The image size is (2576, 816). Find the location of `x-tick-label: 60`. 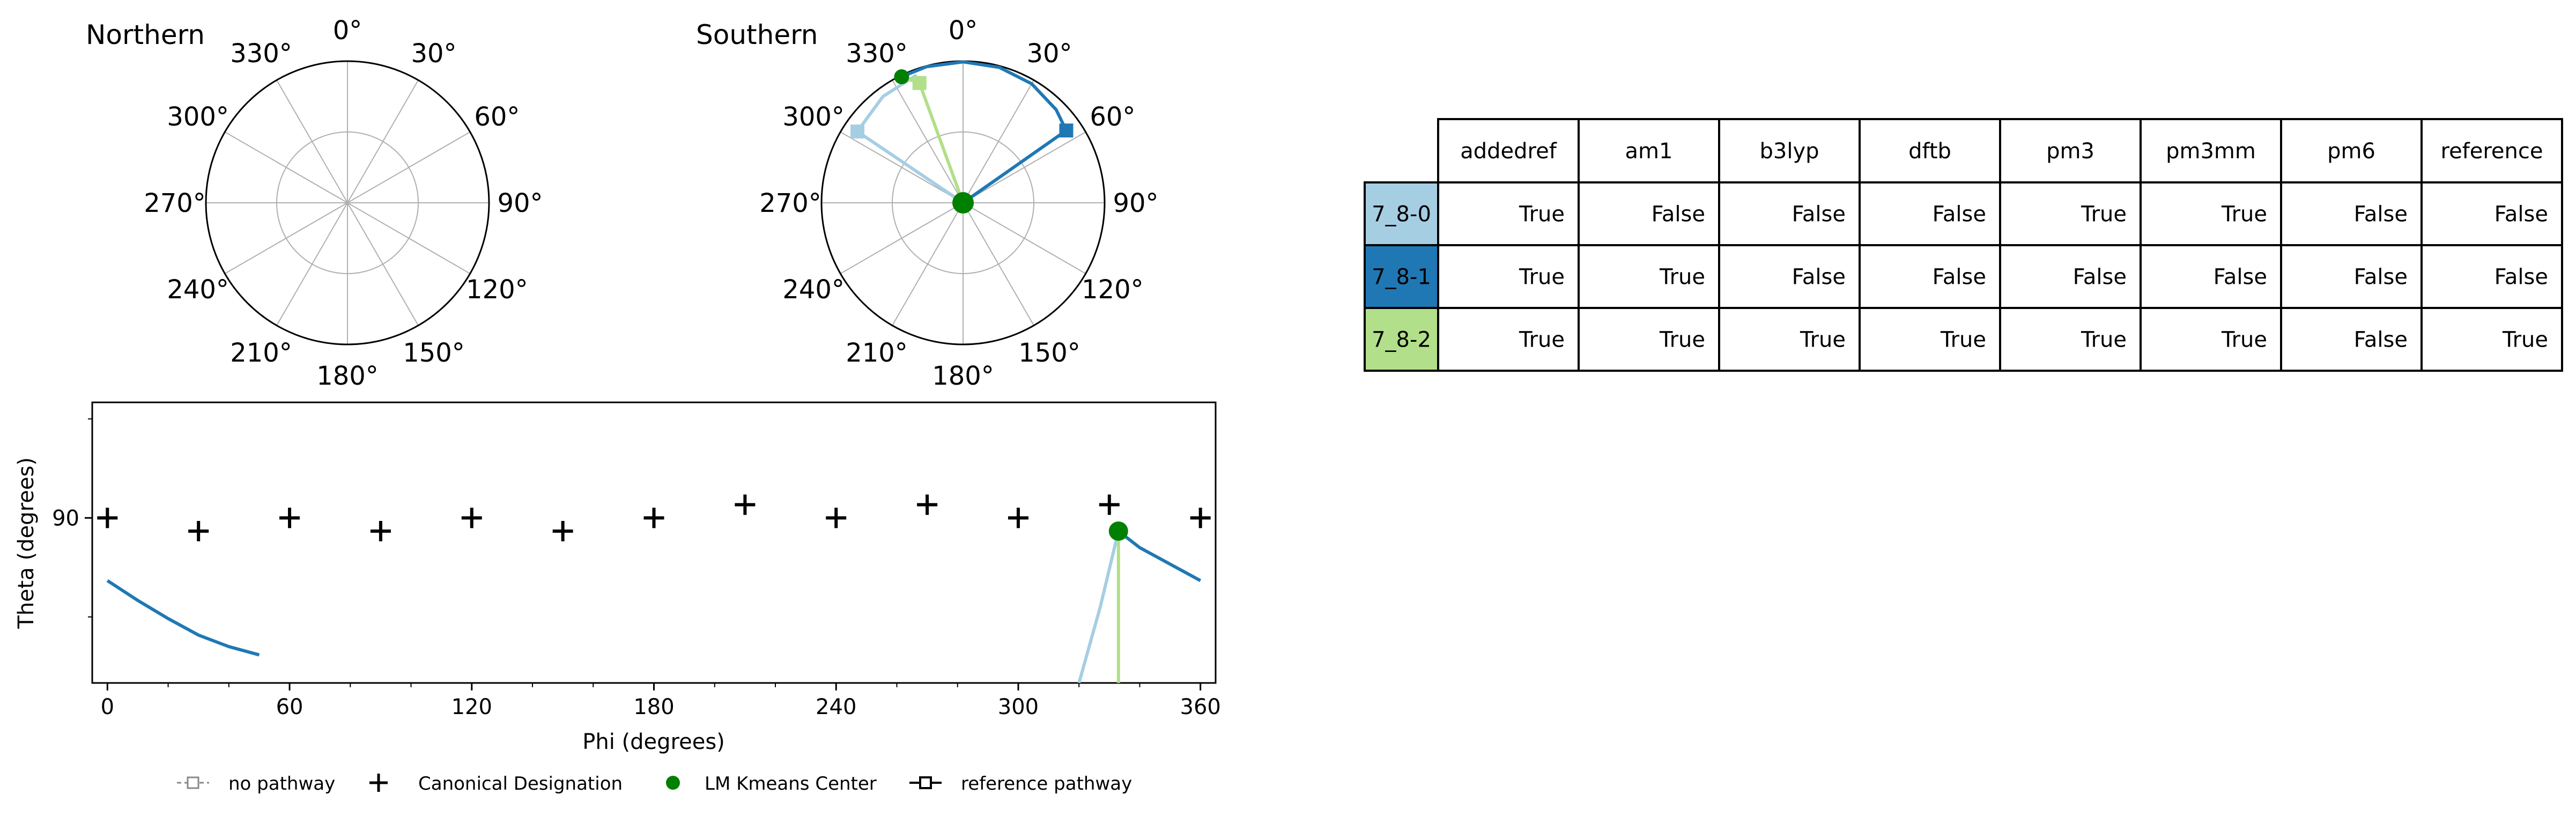

x-tick-label: 60 is located at coordinates (290, 707).